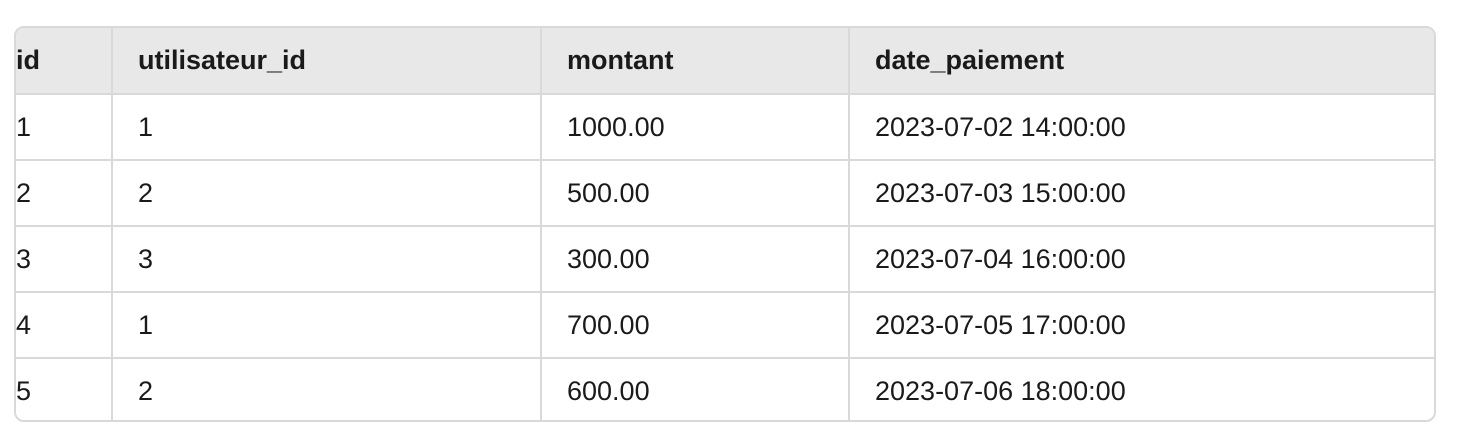 This screenshot has height=444, width=1462. What do you see at coordinates (1141, 325) in the screenshot?
I see `cell-date-paiement: 2023-07-05 17:00:00` at bounding box center [1141, 325].